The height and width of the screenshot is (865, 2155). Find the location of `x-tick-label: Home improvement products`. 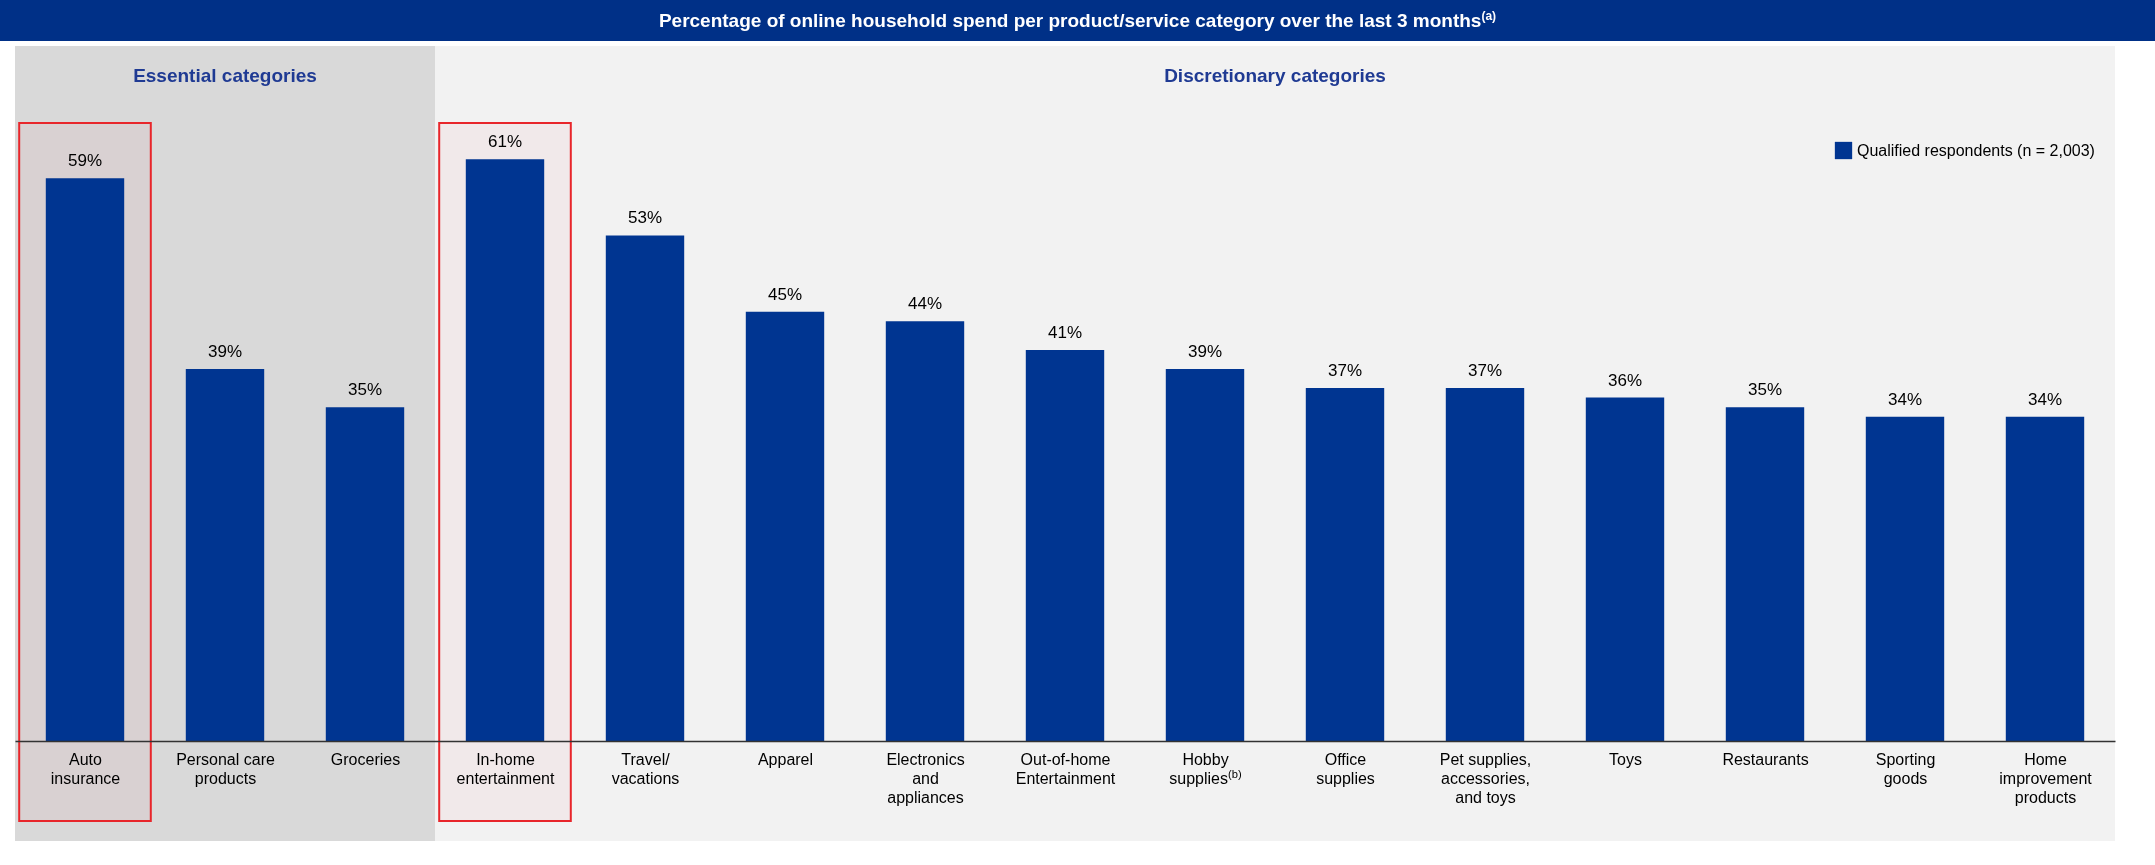

x-tick-label: Home improvement products is located at coordinates (2046, 778).